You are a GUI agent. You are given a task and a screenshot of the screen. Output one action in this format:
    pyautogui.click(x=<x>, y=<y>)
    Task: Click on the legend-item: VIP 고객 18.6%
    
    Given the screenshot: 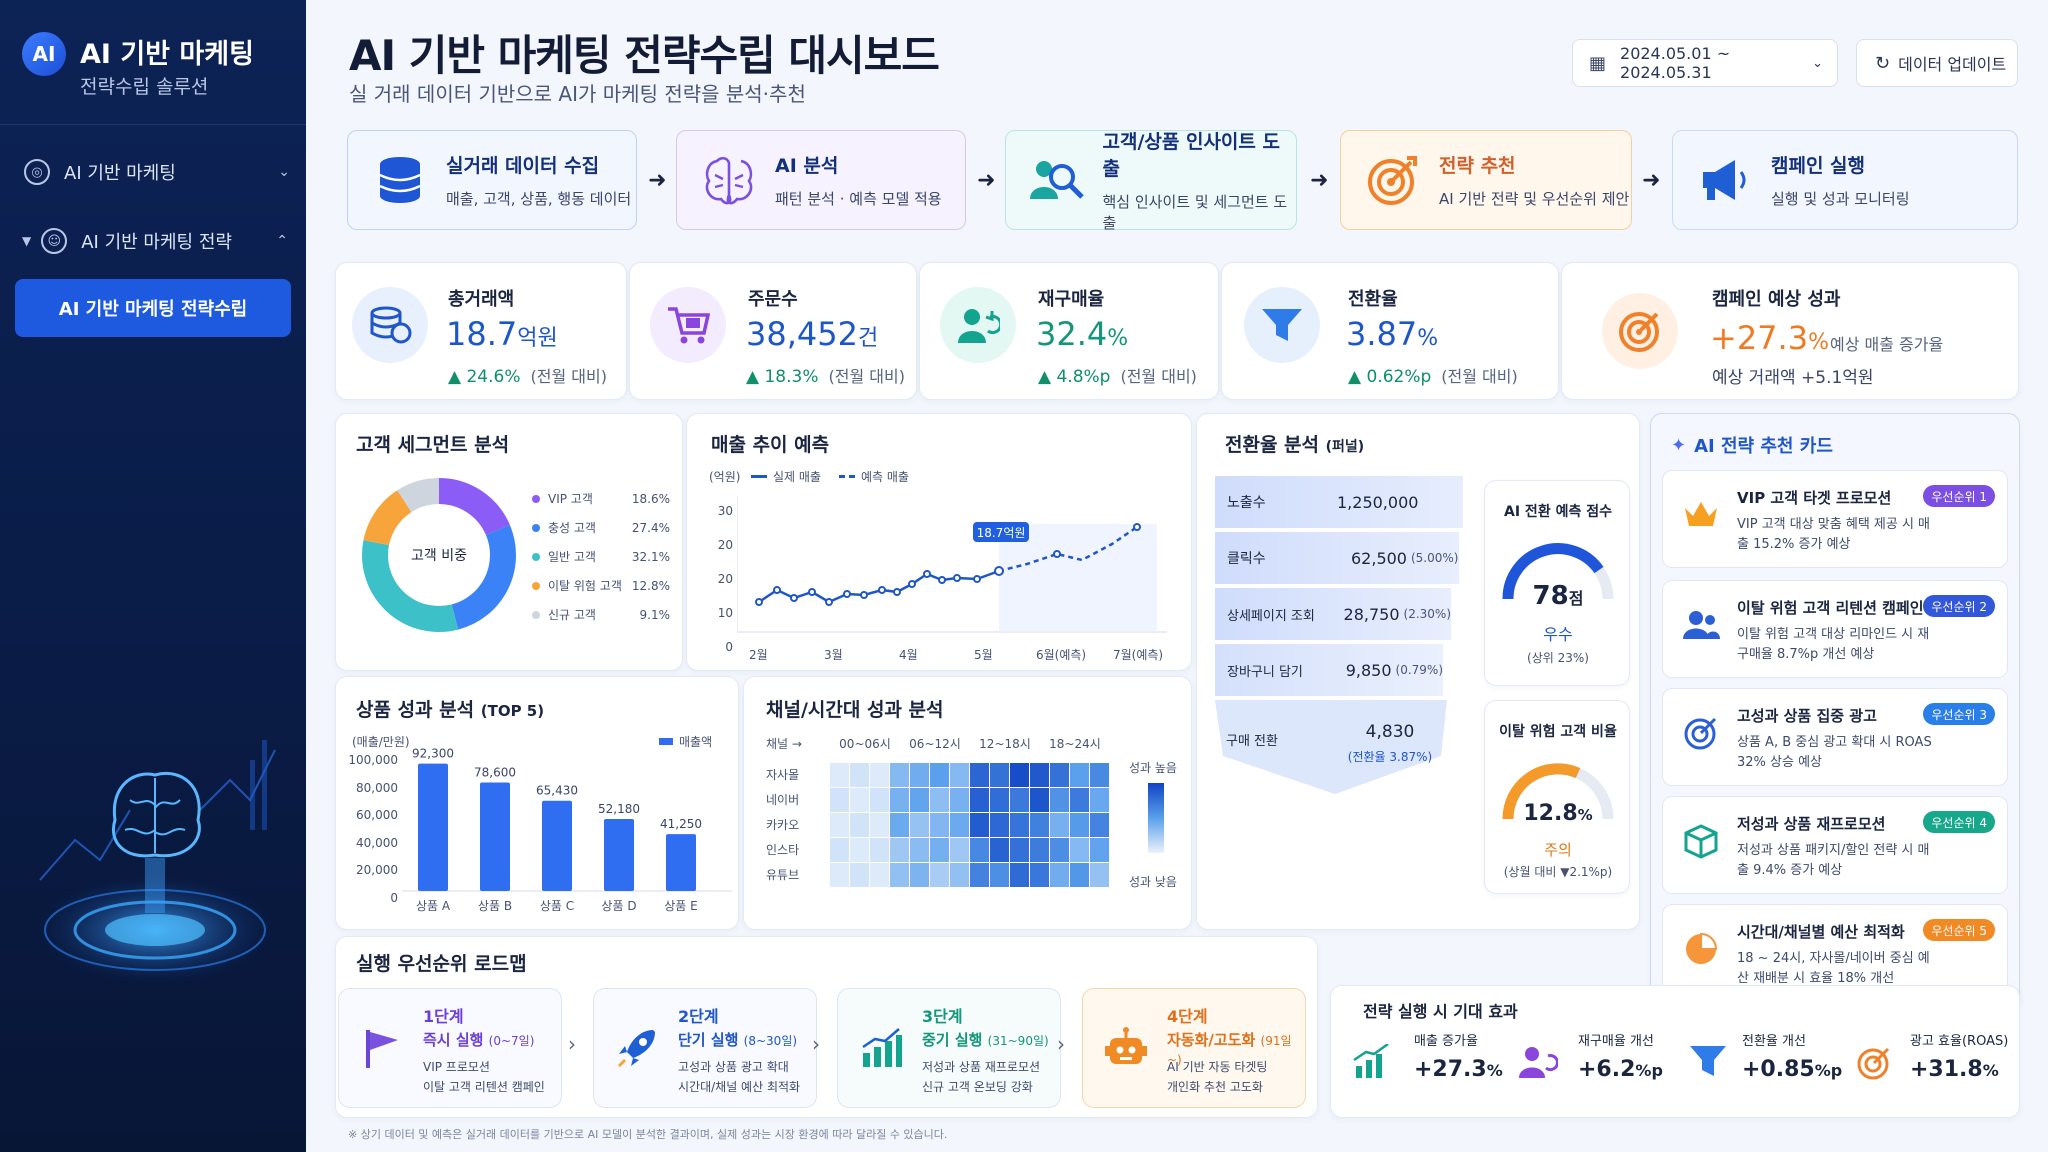 What is the action you would take?
    pyautogui.click(x=601, y=498)
    